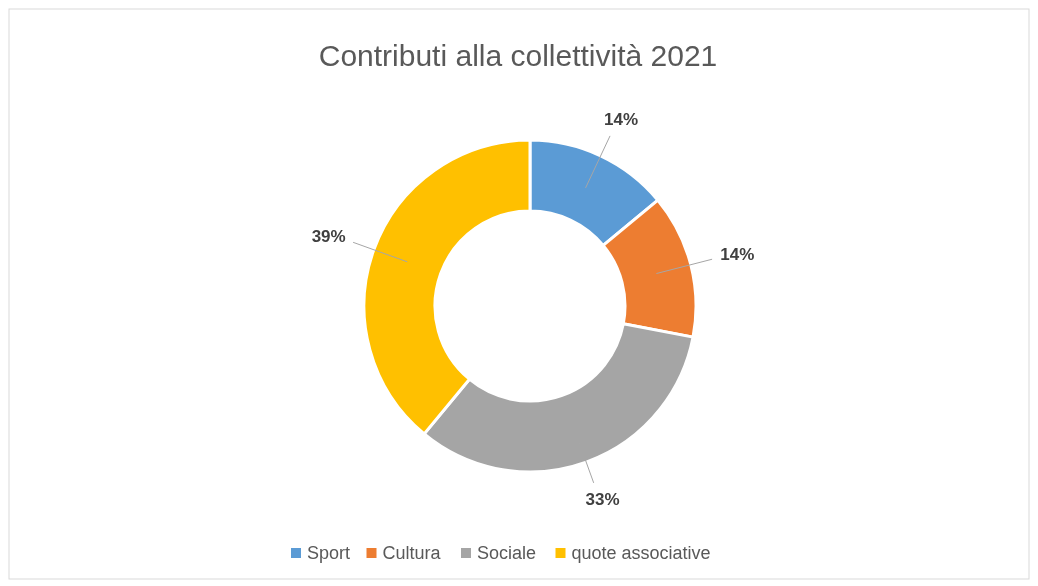 The image size is (1038, 586). What do you see at coordinates (602, 500) in the screenshot?
I see `data-label: 33%` at bounding box center [602, 500].